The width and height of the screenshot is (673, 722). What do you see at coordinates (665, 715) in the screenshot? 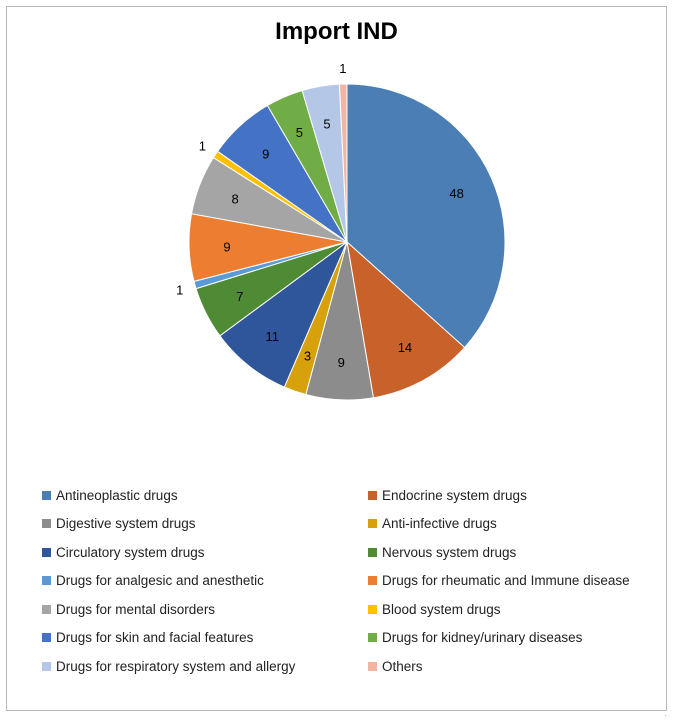
I see `resize-handle-icon: ·` at bounding box center [665, 715].